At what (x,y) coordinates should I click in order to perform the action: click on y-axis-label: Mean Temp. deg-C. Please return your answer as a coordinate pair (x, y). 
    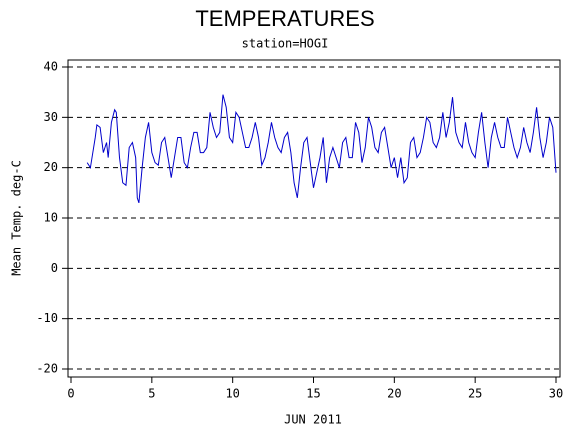
    Looking at the image, I should click on (17, 218).